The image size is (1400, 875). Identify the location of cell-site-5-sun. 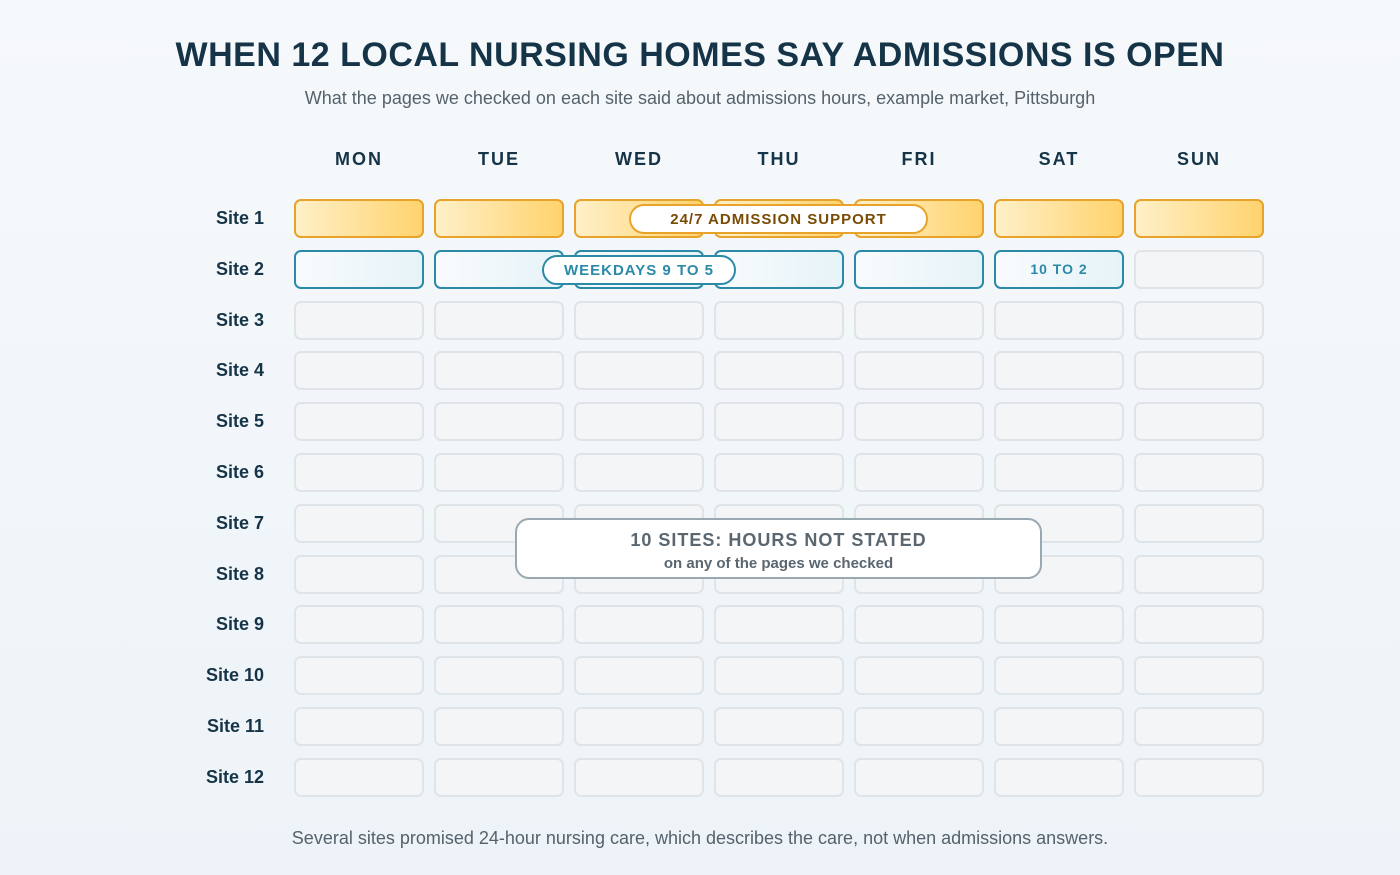
(1199, 422).